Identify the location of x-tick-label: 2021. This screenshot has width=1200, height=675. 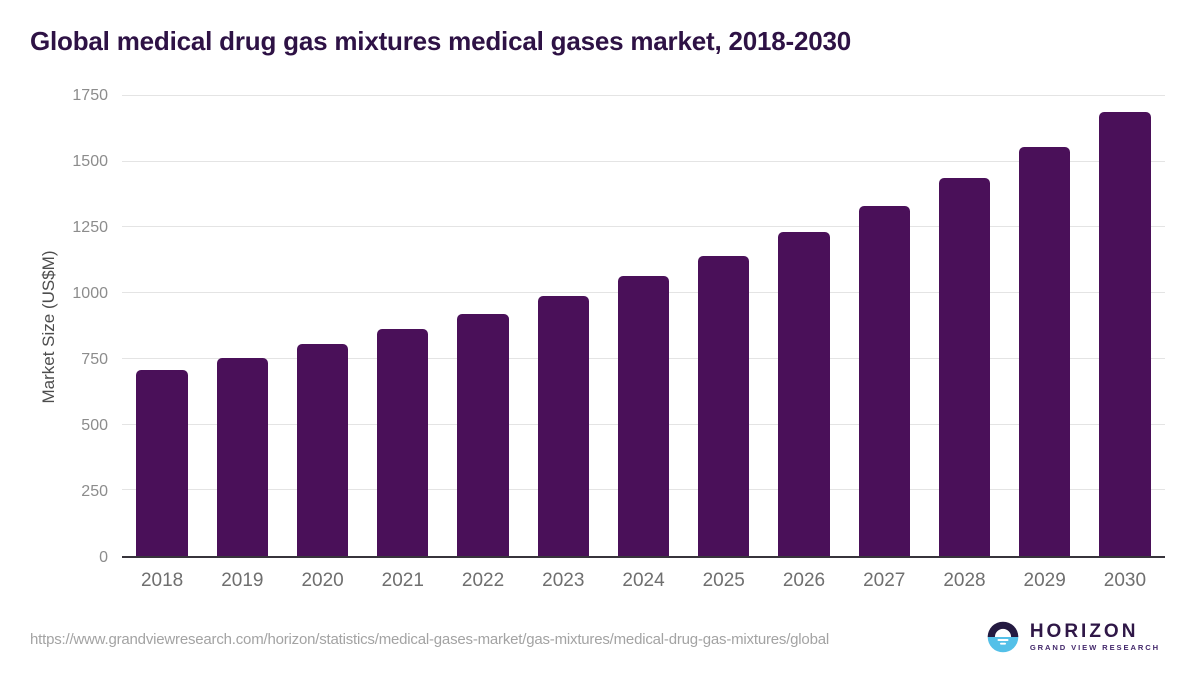
(402, 580).